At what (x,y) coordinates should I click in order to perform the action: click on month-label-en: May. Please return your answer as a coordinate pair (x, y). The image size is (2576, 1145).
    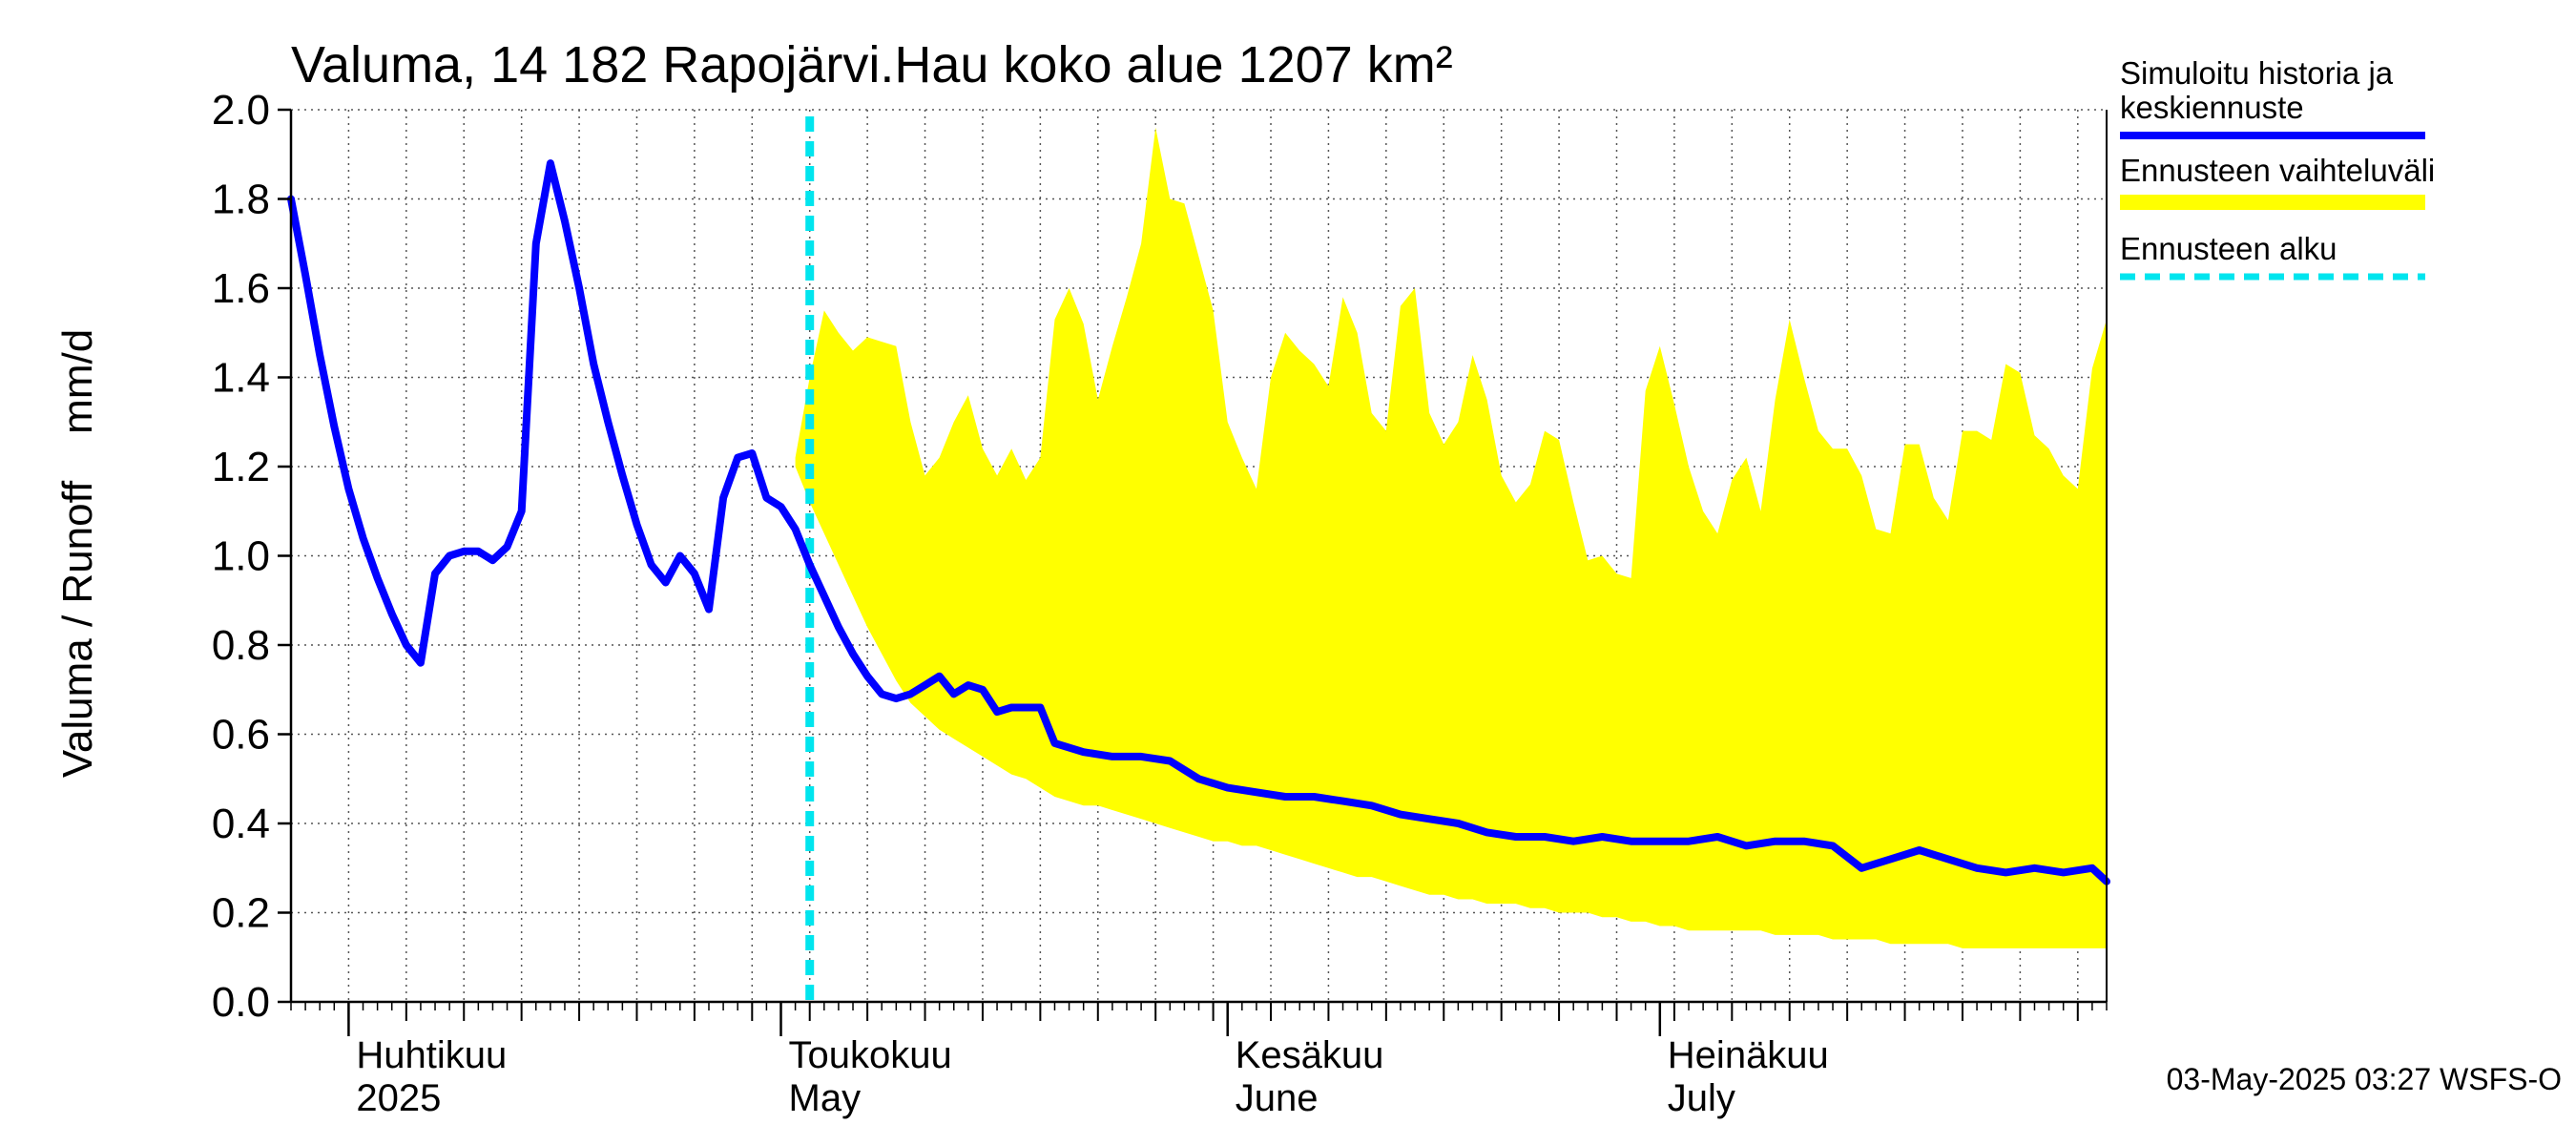
    Looking at the image, I should click on (825, 1098).